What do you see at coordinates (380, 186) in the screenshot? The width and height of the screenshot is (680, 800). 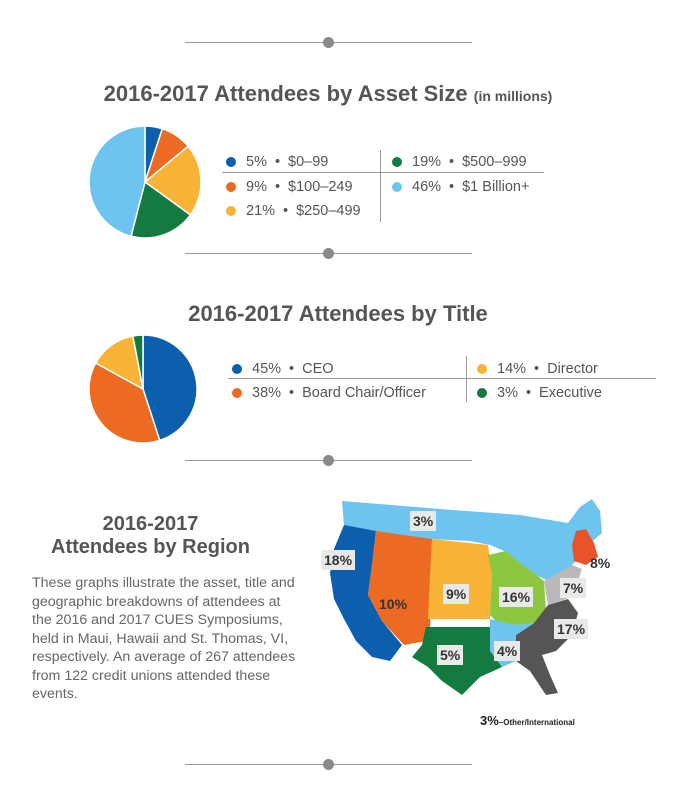 I see `asset-legend-vline` at bounding box center [380, 186].